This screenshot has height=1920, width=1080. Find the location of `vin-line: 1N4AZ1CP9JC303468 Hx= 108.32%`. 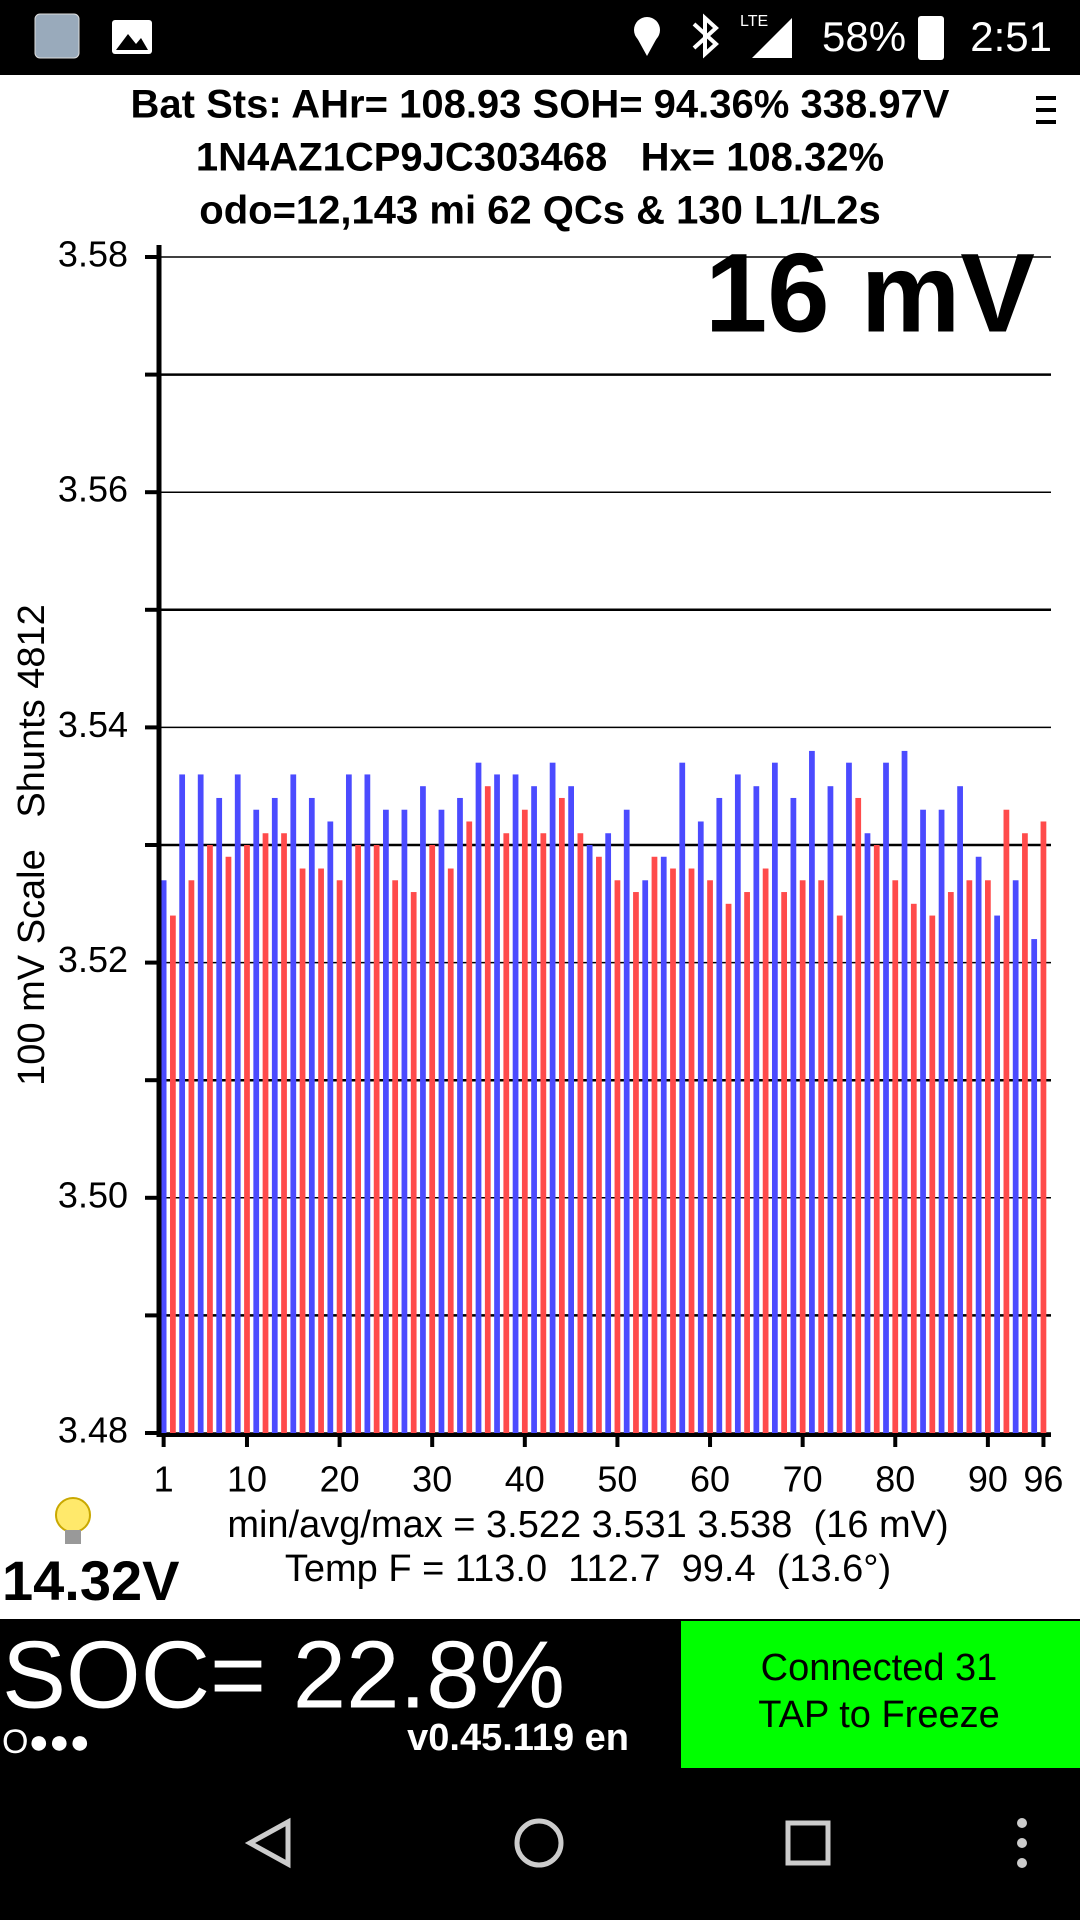

vin-line: 1N4AZ1CP9JC303468 Hx= 108.32% is located at coordinates (540, 158).